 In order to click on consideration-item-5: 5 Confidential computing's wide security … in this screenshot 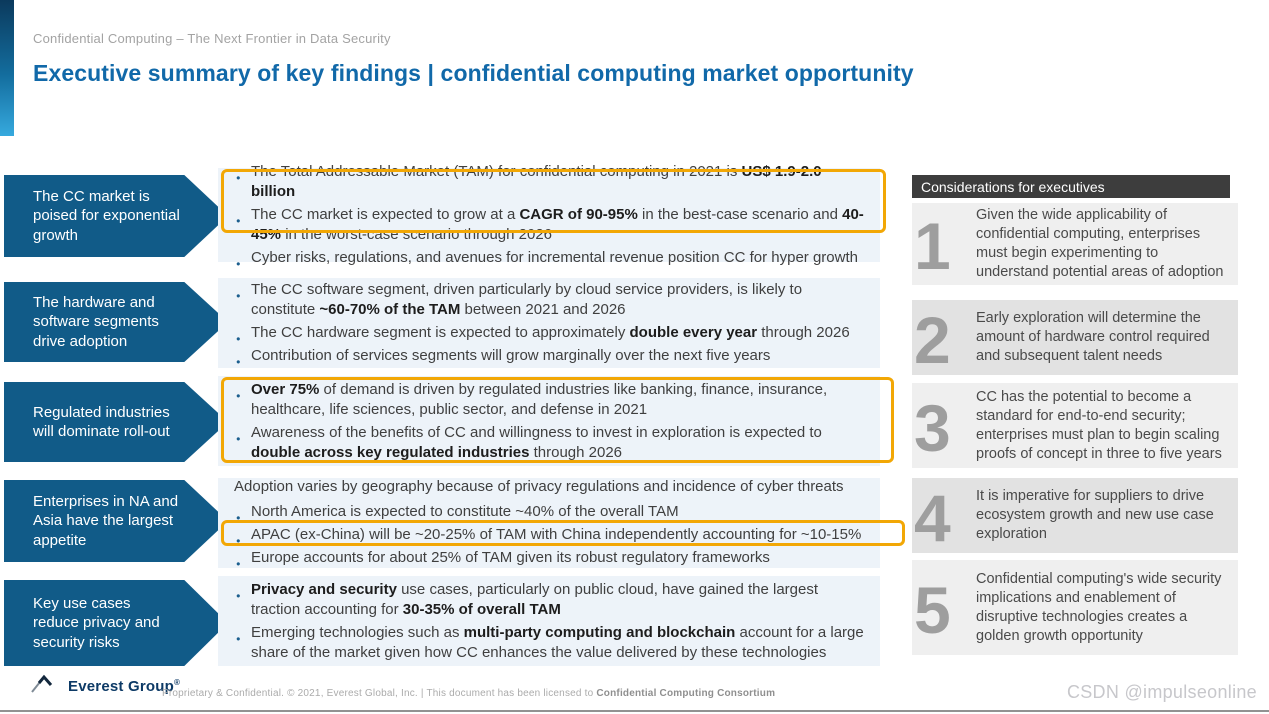, I will do `click(1075, 607)`.